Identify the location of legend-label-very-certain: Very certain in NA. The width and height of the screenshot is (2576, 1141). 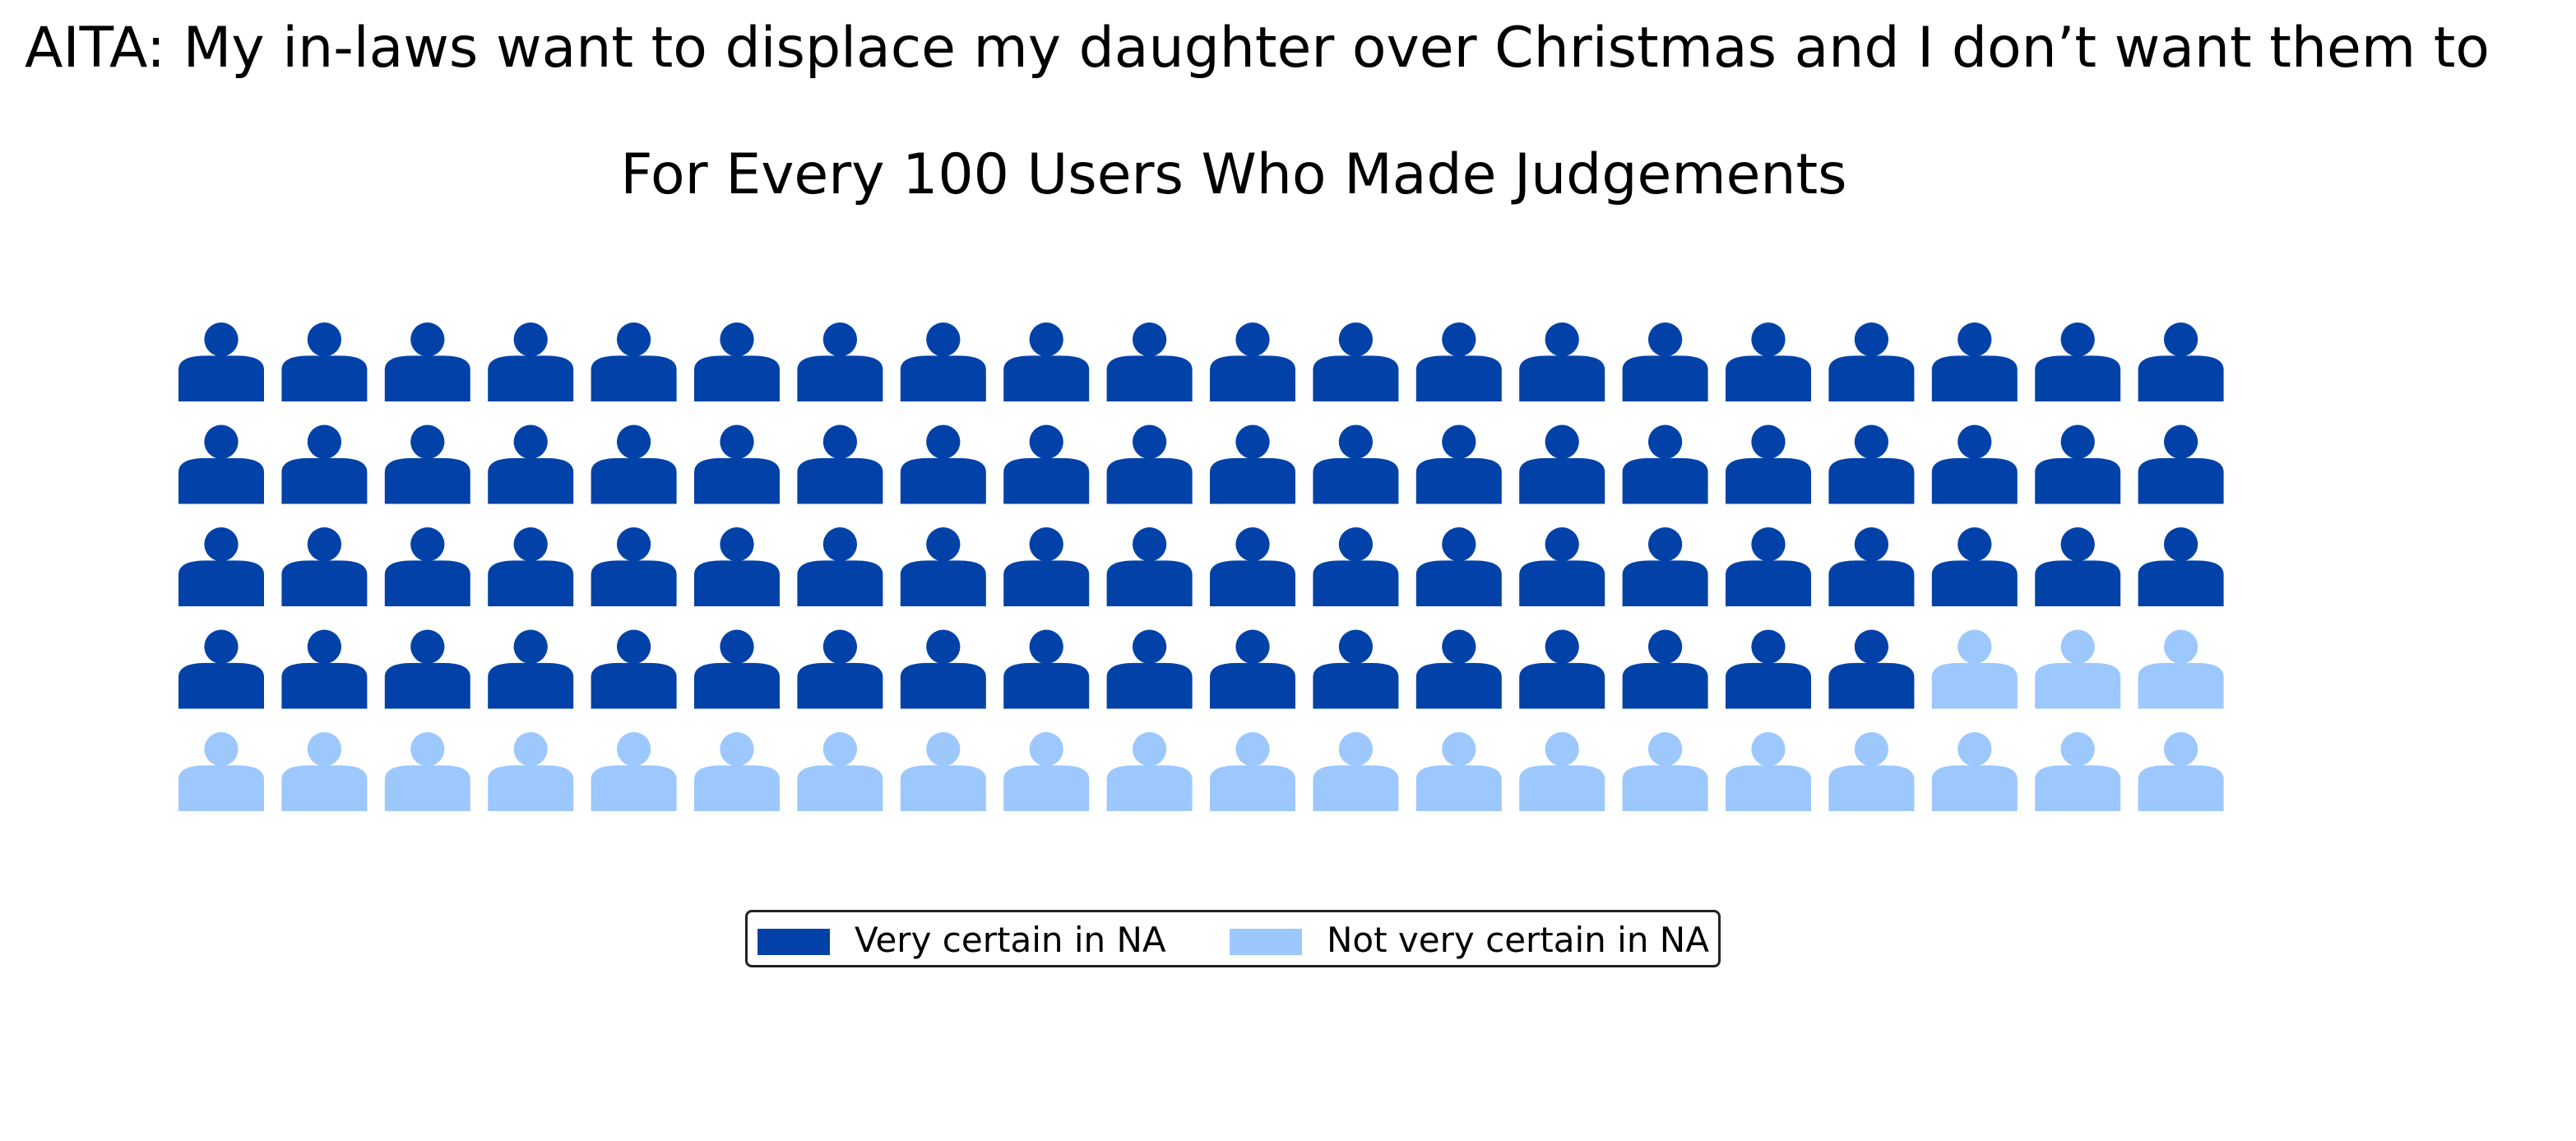
(1011, 940).